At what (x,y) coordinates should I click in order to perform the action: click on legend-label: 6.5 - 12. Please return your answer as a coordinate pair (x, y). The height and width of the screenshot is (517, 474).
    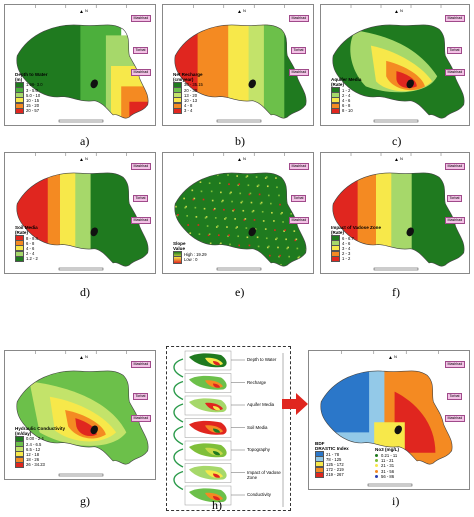
    Looking at the image, I should click on (33, 449).